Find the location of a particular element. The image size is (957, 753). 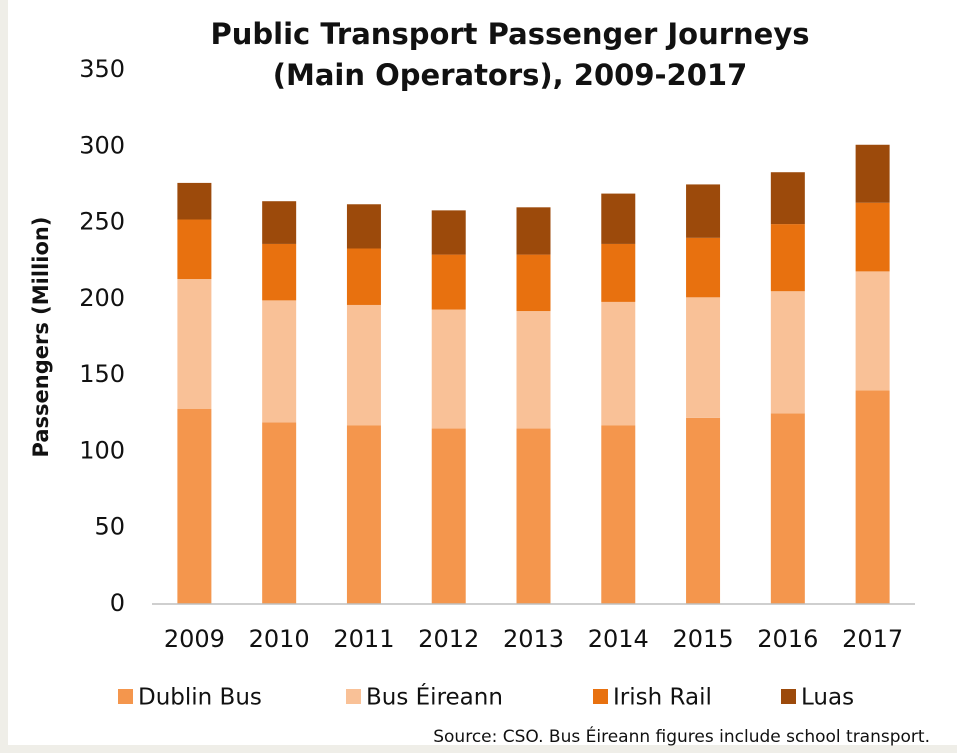

y-tick-label: 0 is located at coordinates (117, 603).